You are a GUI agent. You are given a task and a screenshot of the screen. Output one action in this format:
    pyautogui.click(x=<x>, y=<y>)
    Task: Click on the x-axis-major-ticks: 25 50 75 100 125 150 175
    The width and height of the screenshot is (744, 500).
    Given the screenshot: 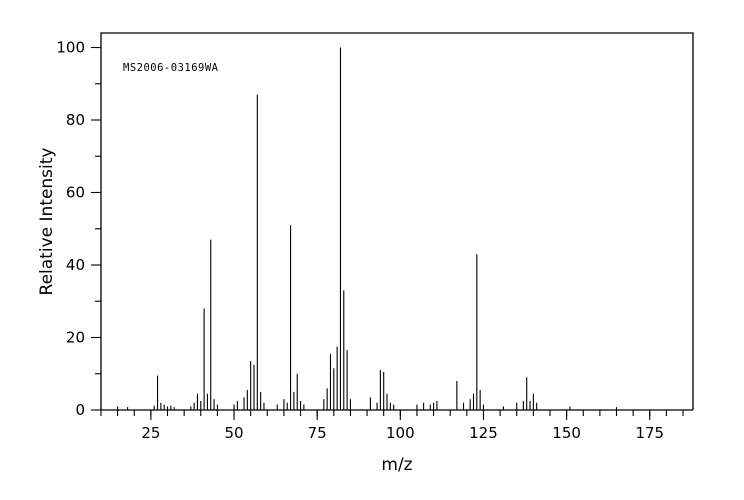 What is the action you would take?
    pyautogui.click(x=402, y=426)
    